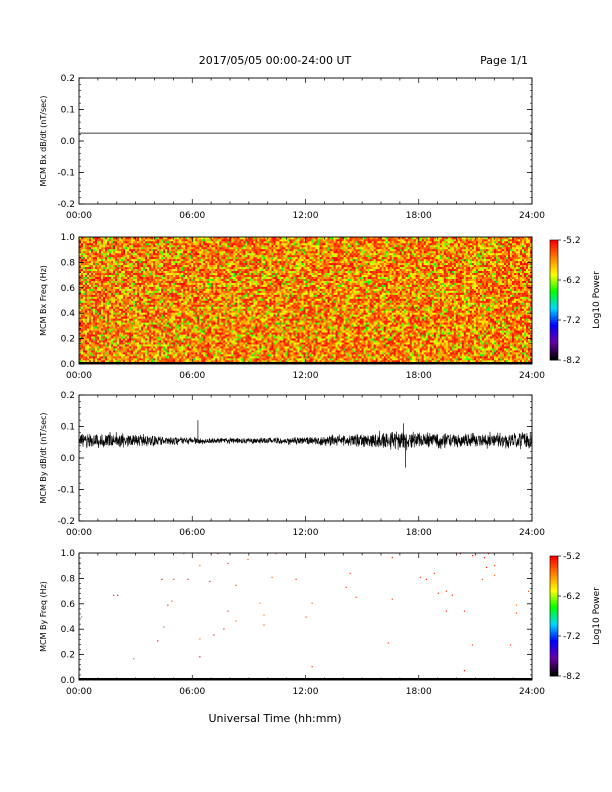  I want to click on x-tick-label: 12:00, so click(306, 216).